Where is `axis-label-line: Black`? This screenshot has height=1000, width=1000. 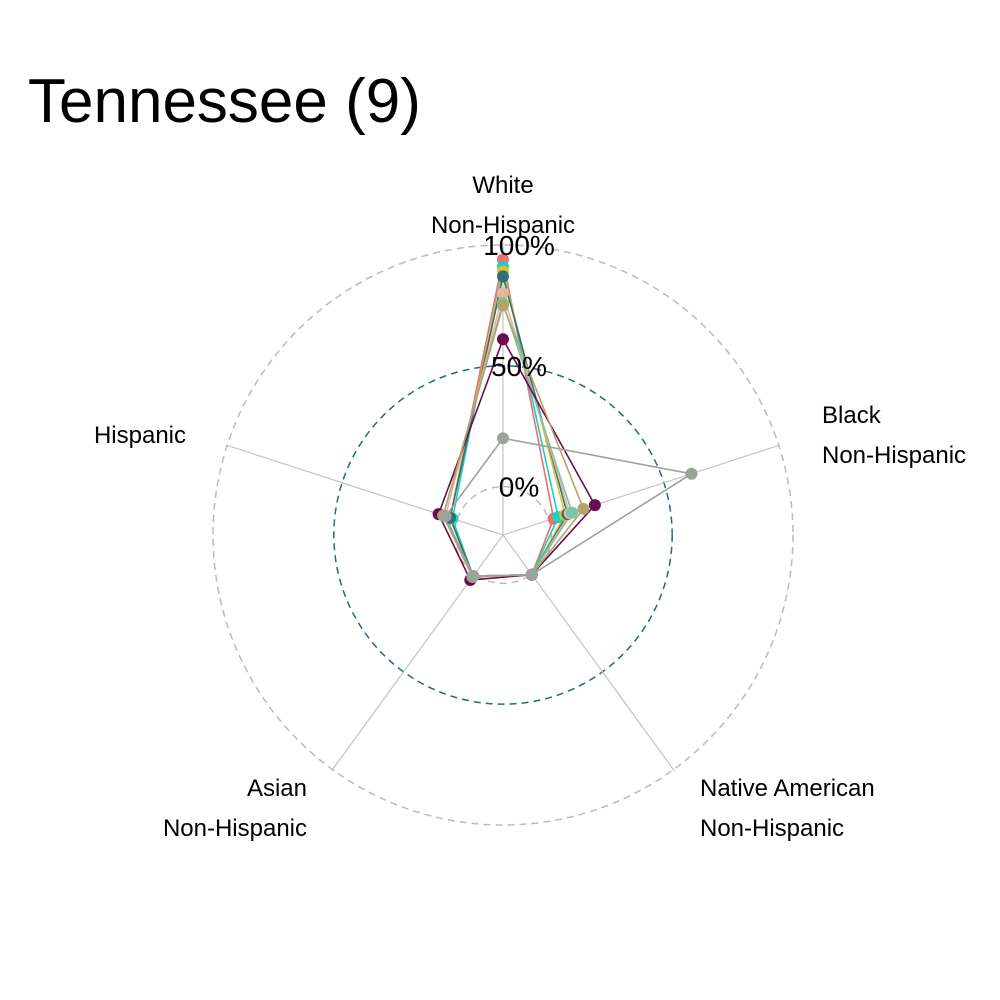
axis-label-line: Black is located at coordinates (852, 415).